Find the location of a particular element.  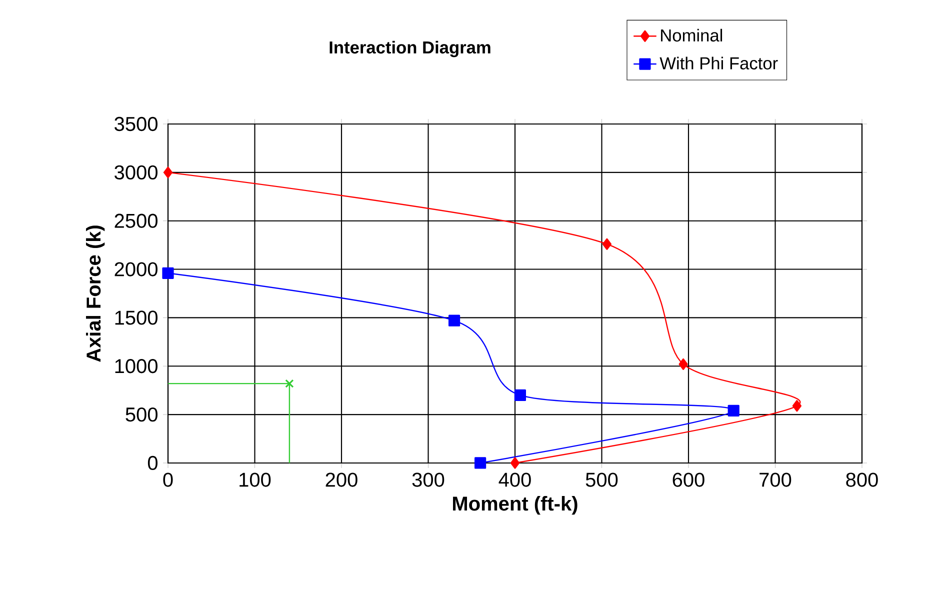

x-tick-label: 0 is located at coordinates (168, 479).